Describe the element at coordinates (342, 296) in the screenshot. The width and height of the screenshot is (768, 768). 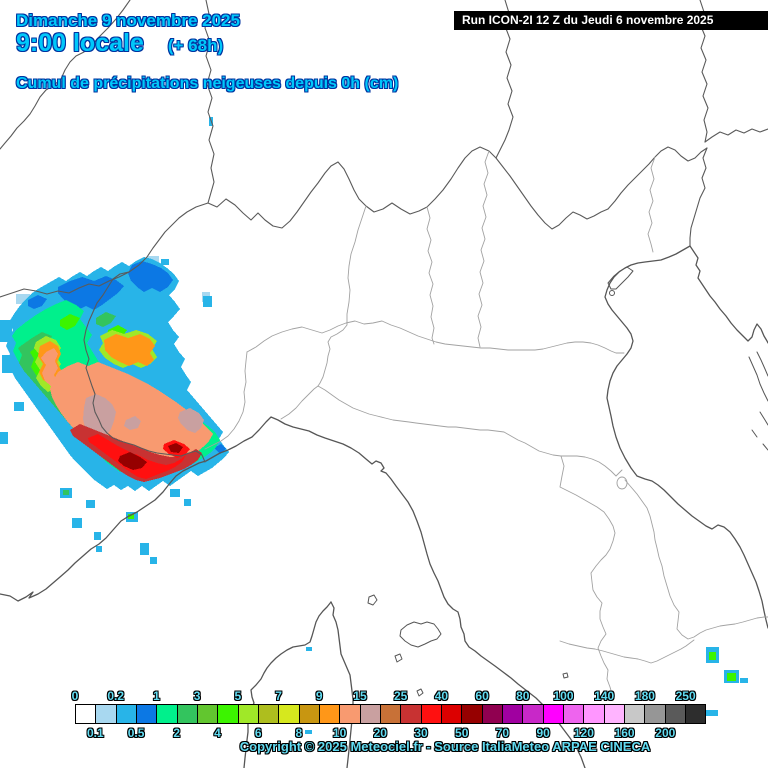
I see `border-piemonte-lombardia` at that location.